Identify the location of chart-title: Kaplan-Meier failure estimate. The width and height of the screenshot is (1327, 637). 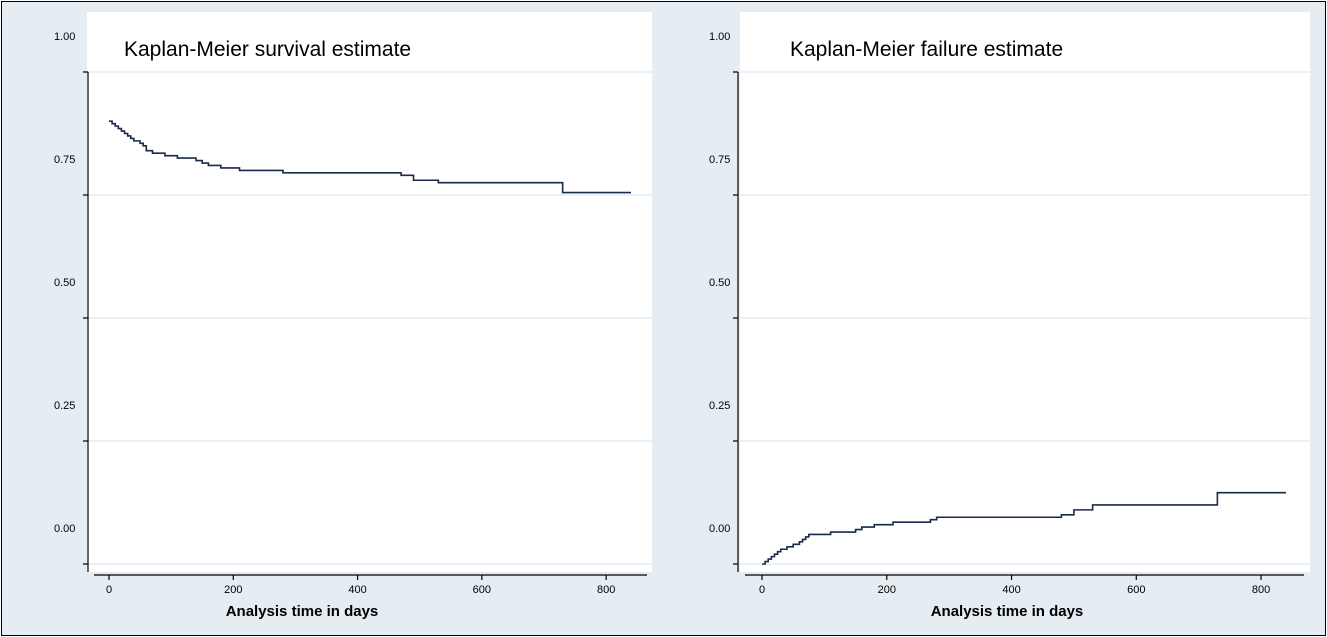
(926, 49).